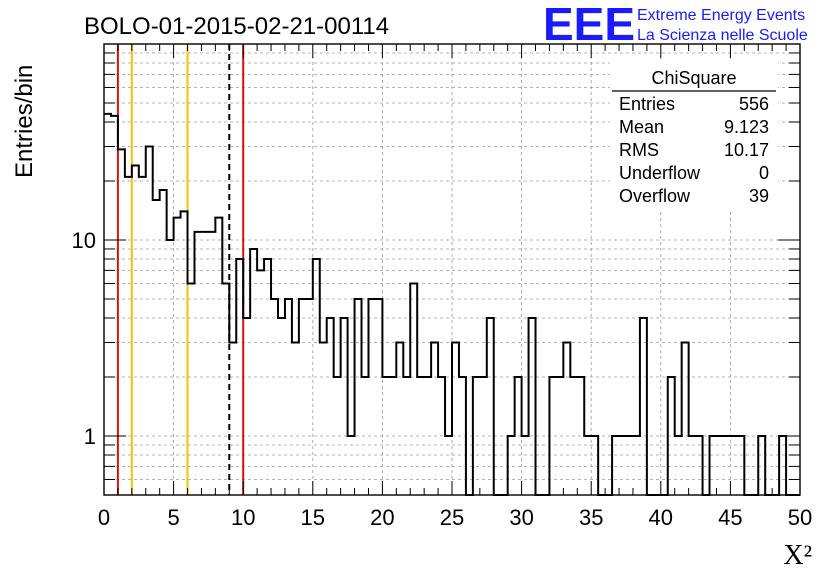  What do you see at coordinates (660, 173) in the screenshot?
I see `stats-label-underflow: Underflow` at bounding box center [660, 173].